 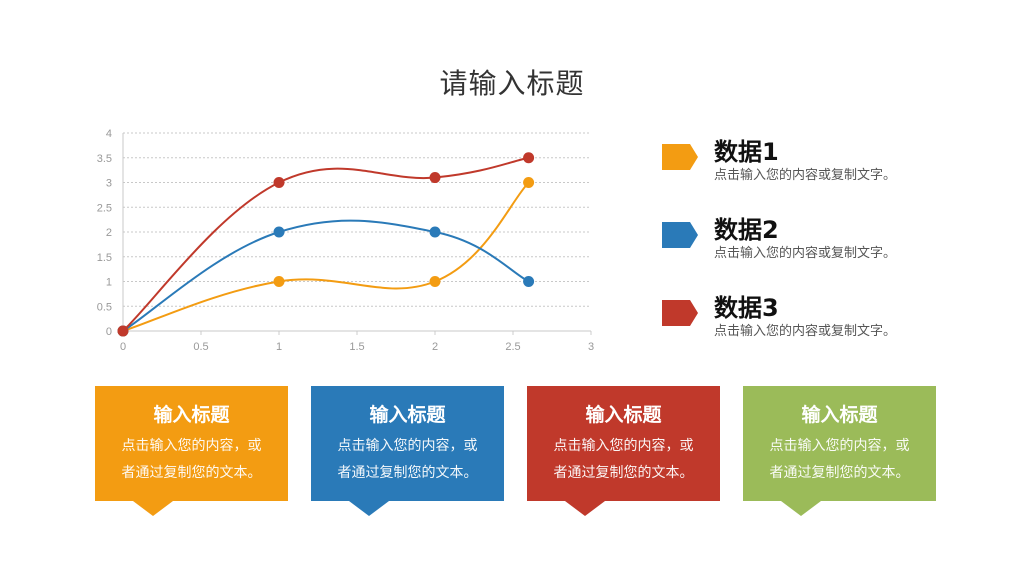 I want to click on chart-series, so click(x=326, y=244).